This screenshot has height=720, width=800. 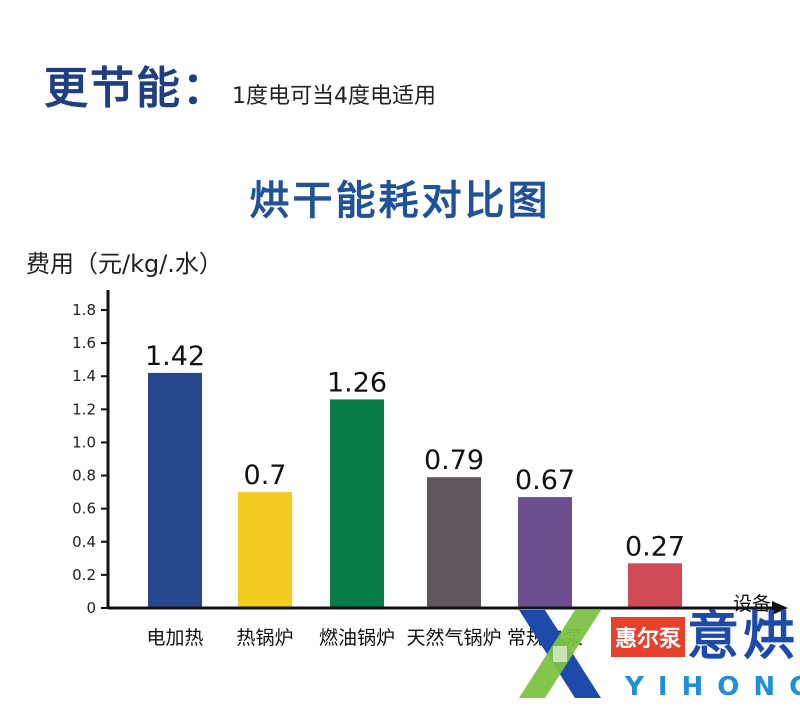 I want to click on bar-value-label: 1.26, so click(x=357, y=382).